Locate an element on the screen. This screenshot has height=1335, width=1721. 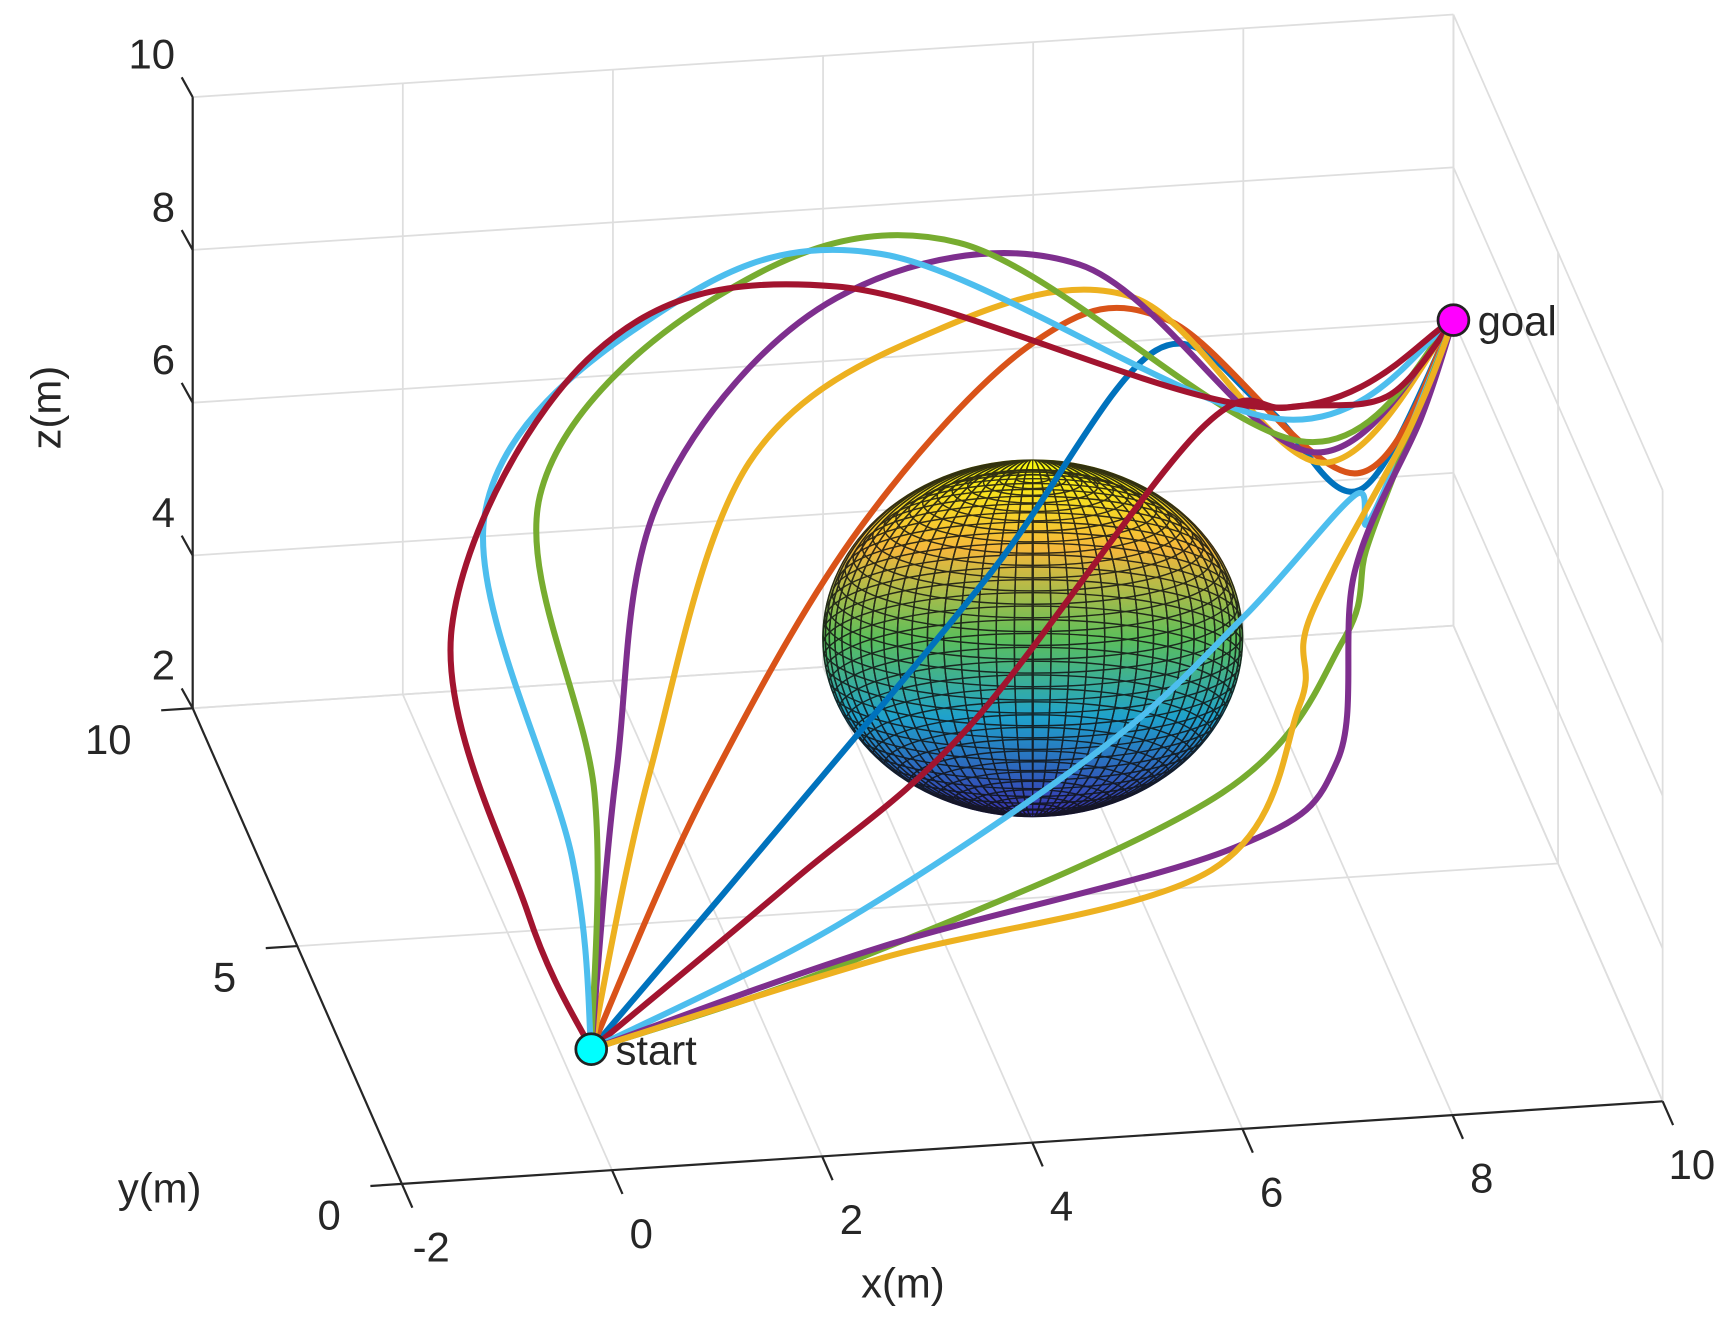
x-axis-label: x(m) is located at coordinates (903, 1282).